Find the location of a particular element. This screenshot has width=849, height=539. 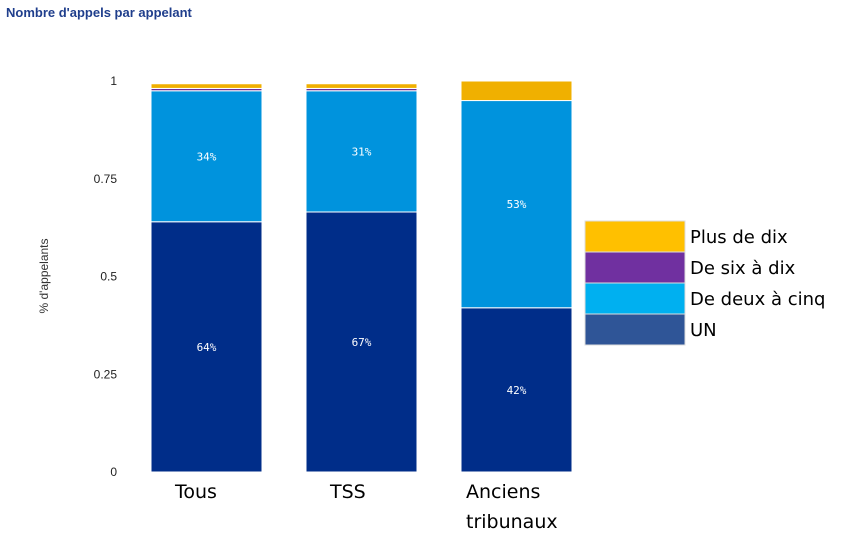

bar-stack: 64% 34% is located at coordinates (206, 278).